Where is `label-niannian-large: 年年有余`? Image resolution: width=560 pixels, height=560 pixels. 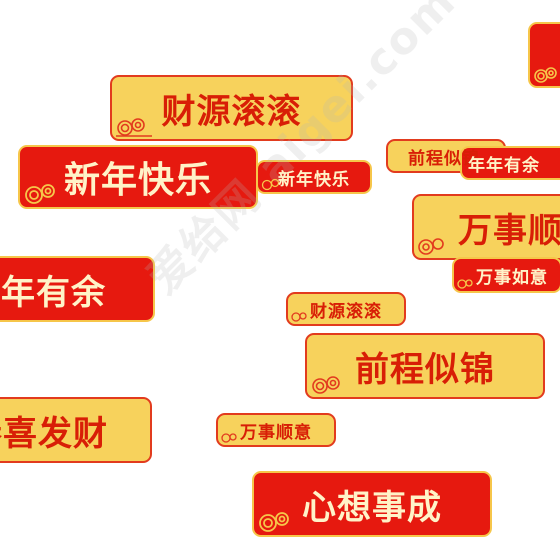 label-niannian-large: 年年有余 is located at coordinates (77, 289).